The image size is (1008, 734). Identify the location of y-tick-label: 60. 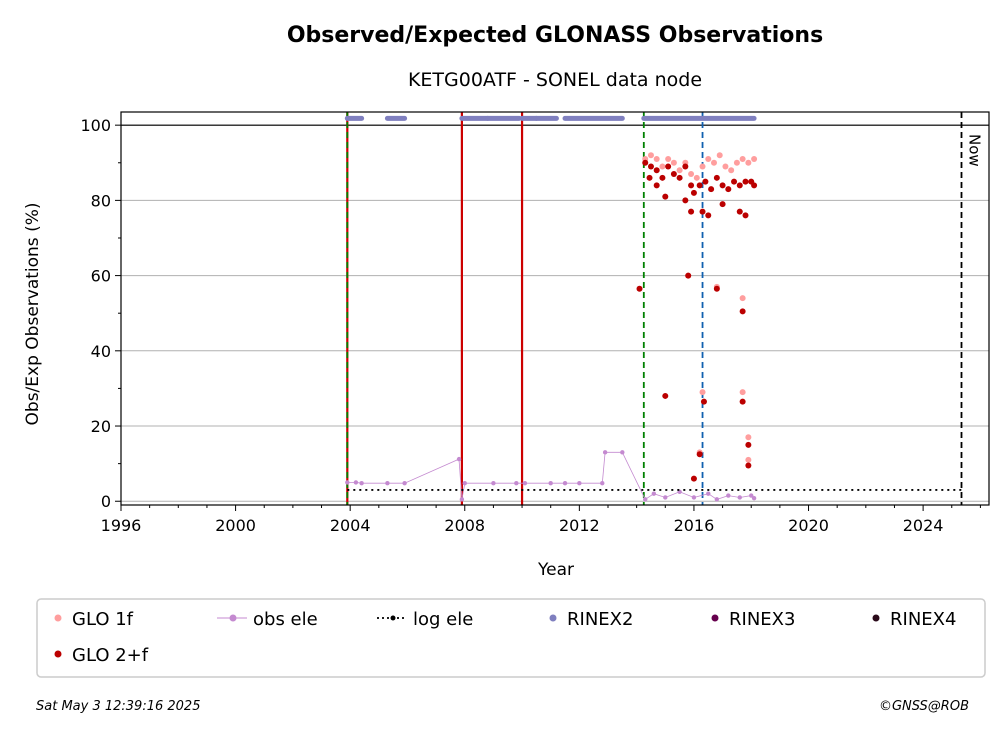
(101, 276).